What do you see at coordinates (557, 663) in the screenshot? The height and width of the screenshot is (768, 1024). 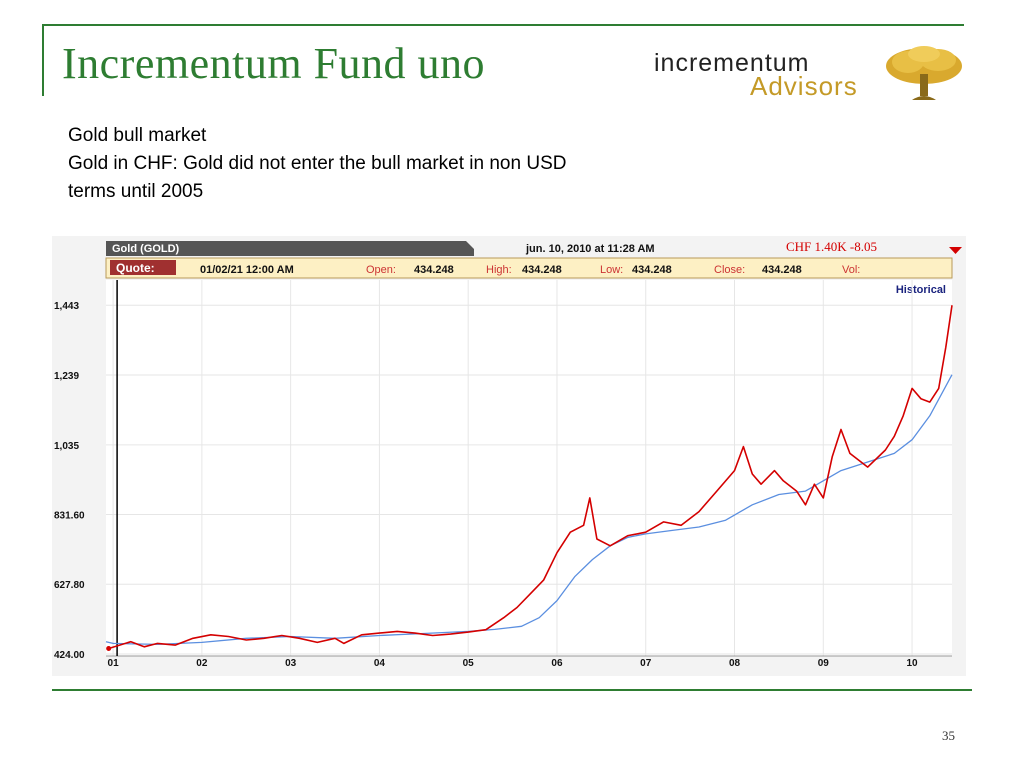 I see `x-tick-label: 06` at bounding box center [557, 663].